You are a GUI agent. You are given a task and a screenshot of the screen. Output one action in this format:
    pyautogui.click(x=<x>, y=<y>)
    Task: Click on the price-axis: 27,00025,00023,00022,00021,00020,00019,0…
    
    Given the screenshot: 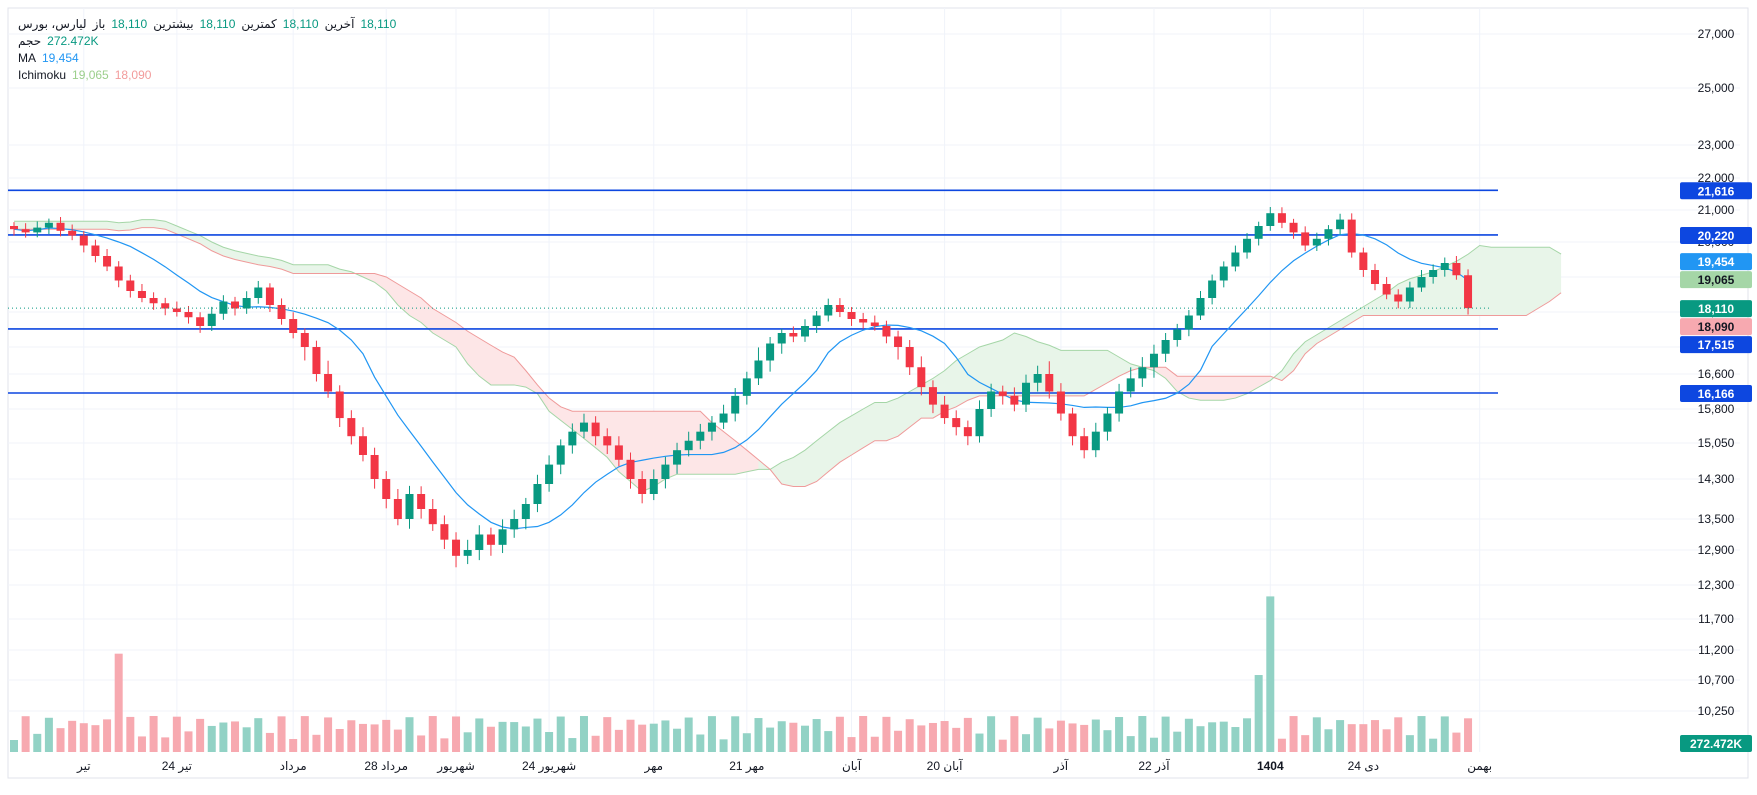 What is the action you would take?
    pyautogui.click(x=1716, y=372)
    